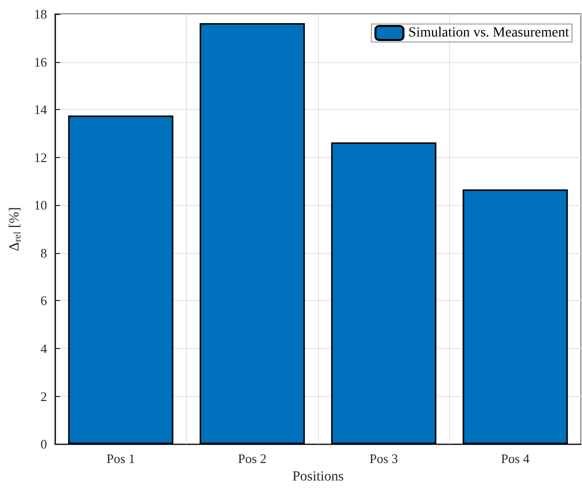 The image size is (582, 489). Describe the element at coordinates (515, 458) in the screenshot. I see `x-tick-label: Pos 4` at that location.